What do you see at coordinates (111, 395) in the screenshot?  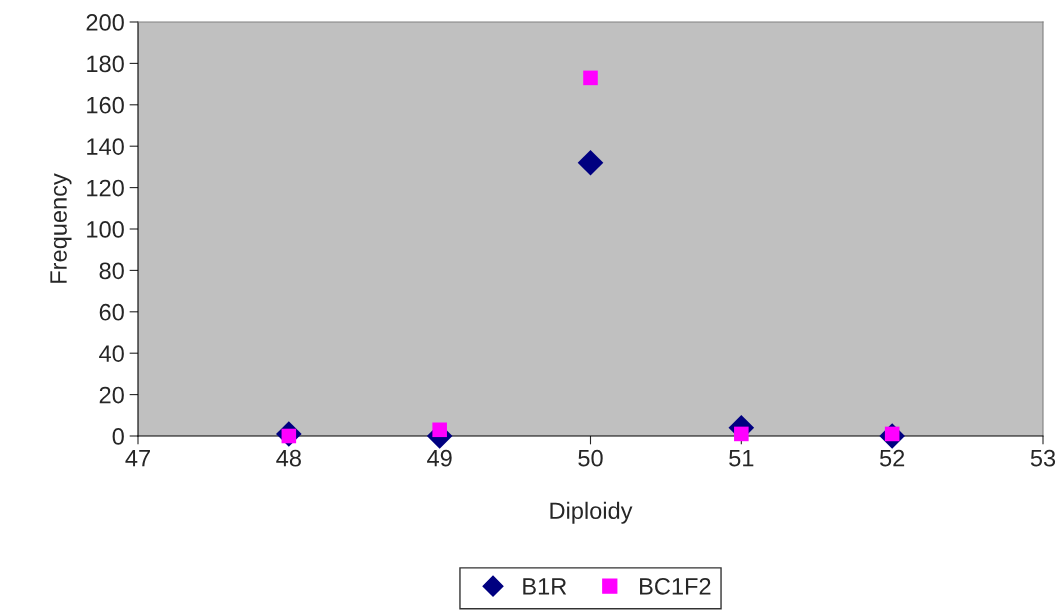 I see `y-tick-label: 20` at bounding box center [111, 395].